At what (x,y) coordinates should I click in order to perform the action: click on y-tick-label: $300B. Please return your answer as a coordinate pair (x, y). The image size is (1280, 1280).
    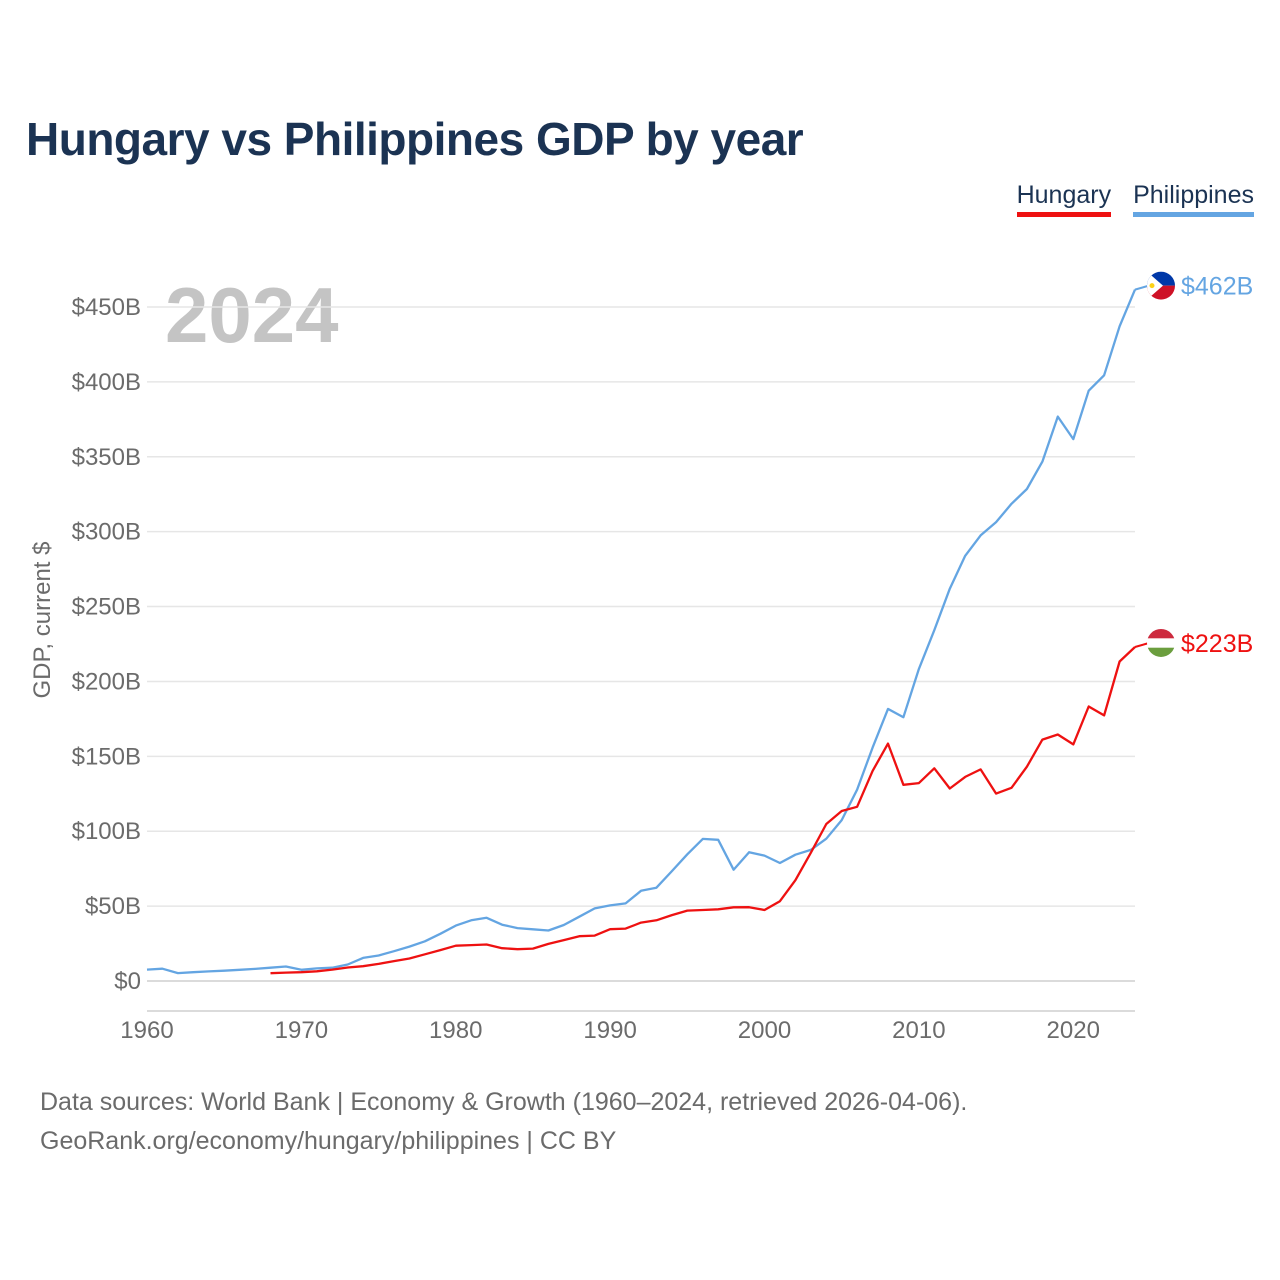
    Looking at the image, I should click on (106, 532).